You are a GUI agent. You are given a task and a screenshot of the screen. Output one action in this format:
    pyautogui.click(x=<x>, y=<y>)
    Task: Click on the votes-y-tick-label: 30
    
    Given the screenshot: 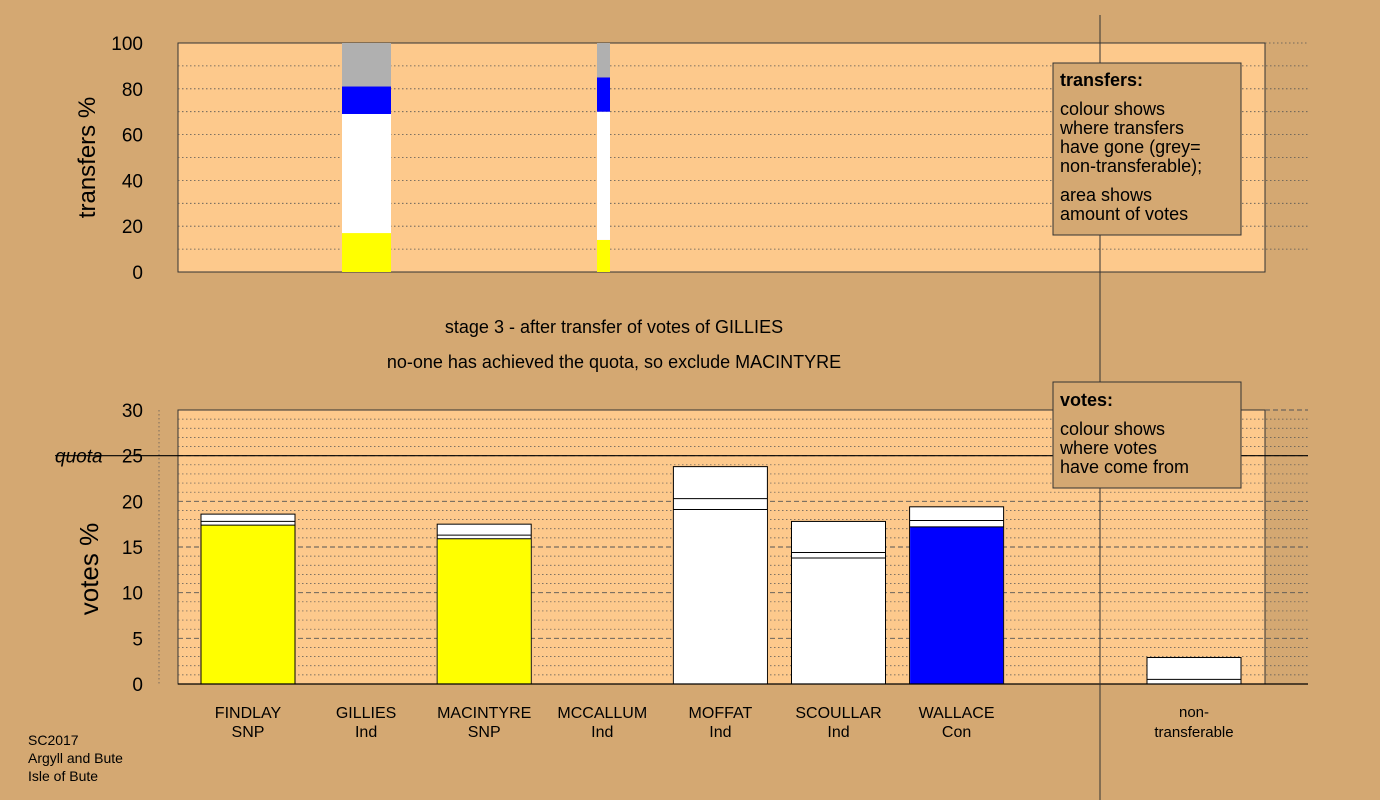 What is the action you would take?
    pyautogui.click(x=132, y=411)
    